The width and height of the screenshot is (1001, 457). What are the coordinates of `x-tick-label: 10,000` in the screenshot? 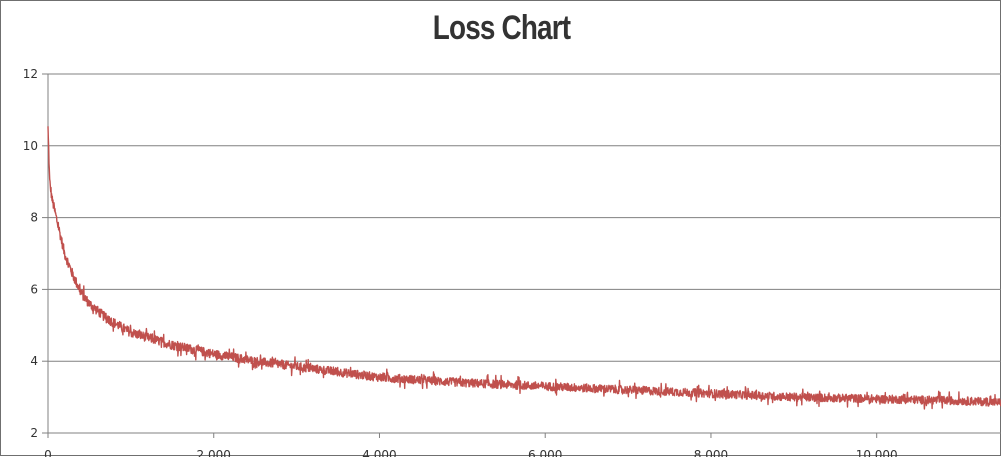 It's located at (877, 452).